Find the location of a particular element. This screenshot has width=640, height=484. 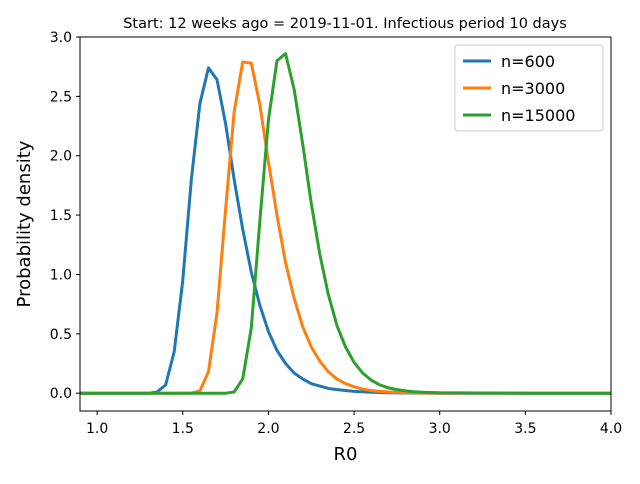

x-axis-label: R0 is located at coordinates (346, 454).